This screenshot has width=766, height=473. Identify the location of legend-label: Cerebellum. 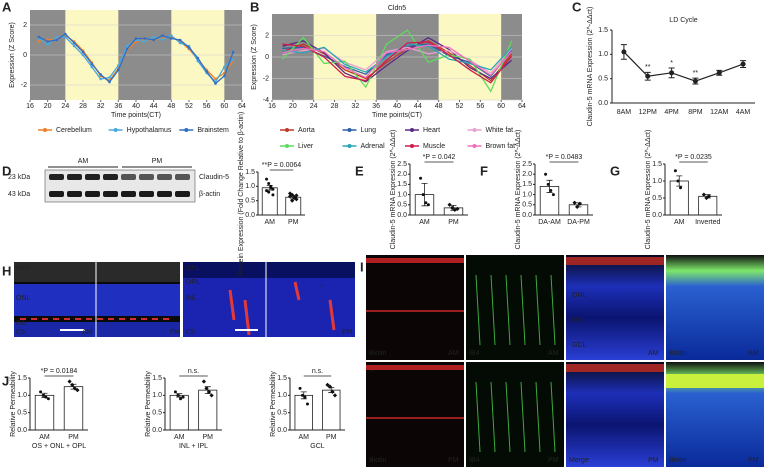
(74, 130).